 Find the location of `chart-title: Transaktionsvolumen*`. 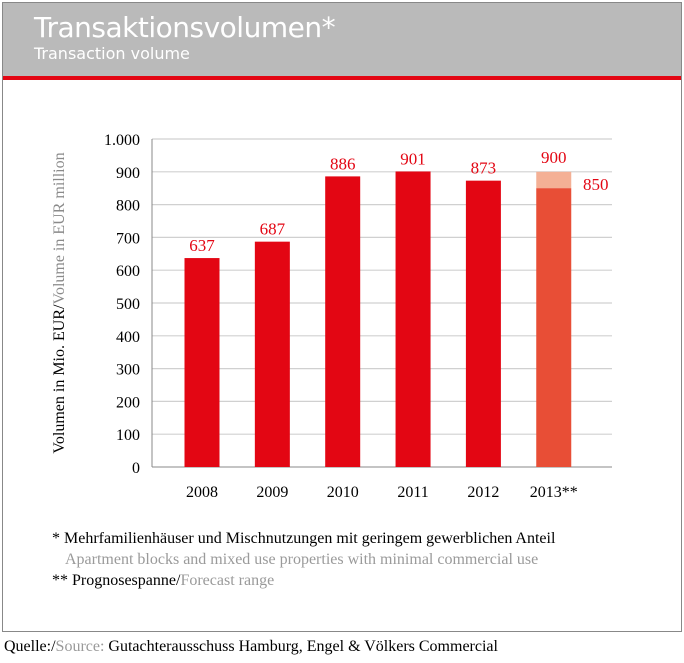

chart-title: Transaktionsvolumen* is located at coordinates (185, 27).